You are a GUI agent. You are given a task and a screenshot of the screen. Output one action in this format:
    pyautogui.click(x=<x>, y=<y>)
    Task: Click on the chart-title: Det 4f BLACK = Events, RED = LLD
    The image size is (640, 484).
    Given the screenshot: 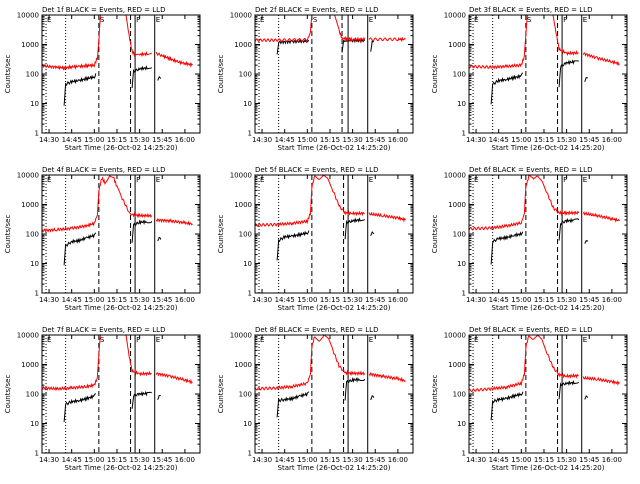 What is the action you would take?
    pyautogui.click(x=103, y=170)
    